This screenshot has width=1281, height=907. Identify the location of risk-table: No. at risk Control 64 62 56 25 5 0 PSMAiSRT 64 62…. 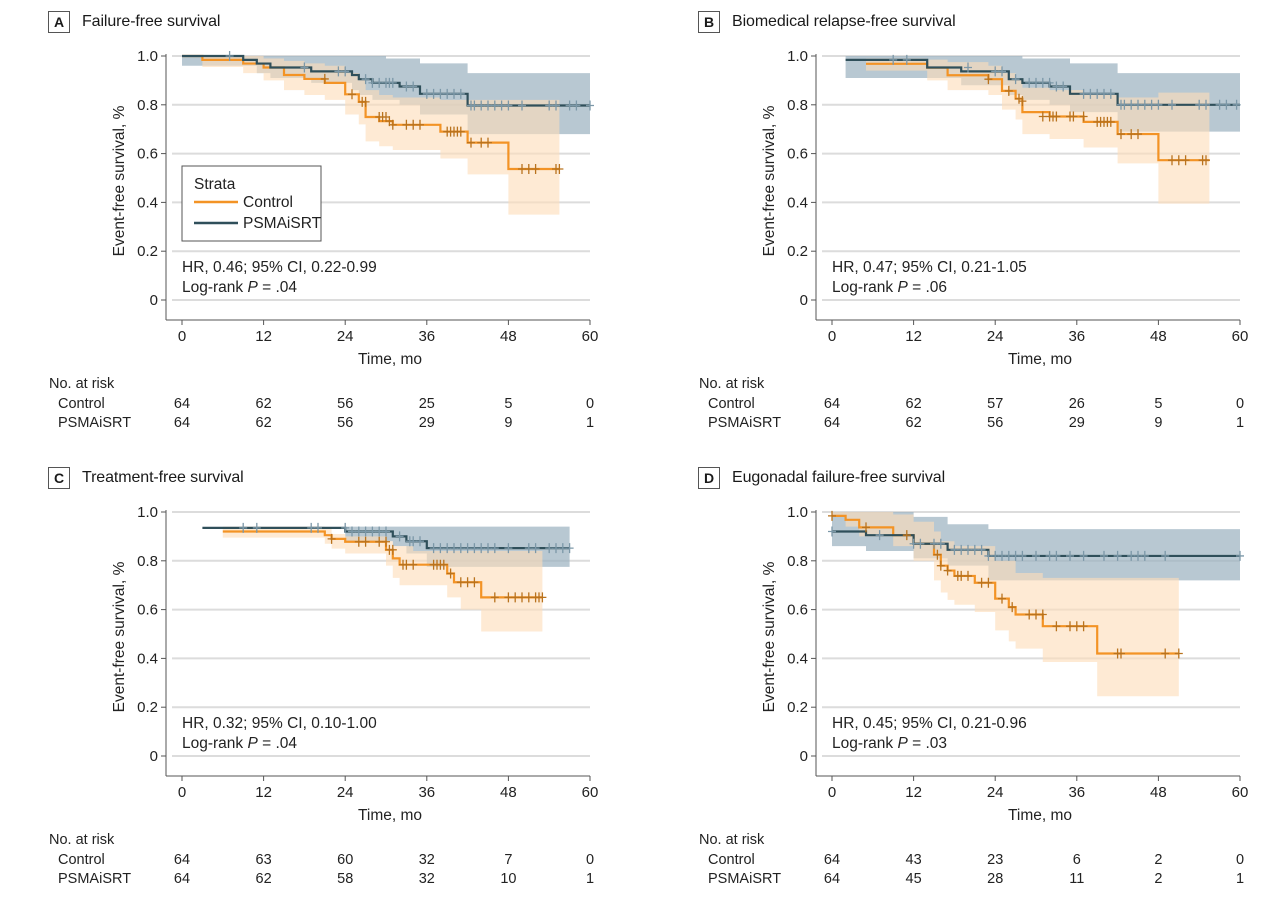
(321, 403).